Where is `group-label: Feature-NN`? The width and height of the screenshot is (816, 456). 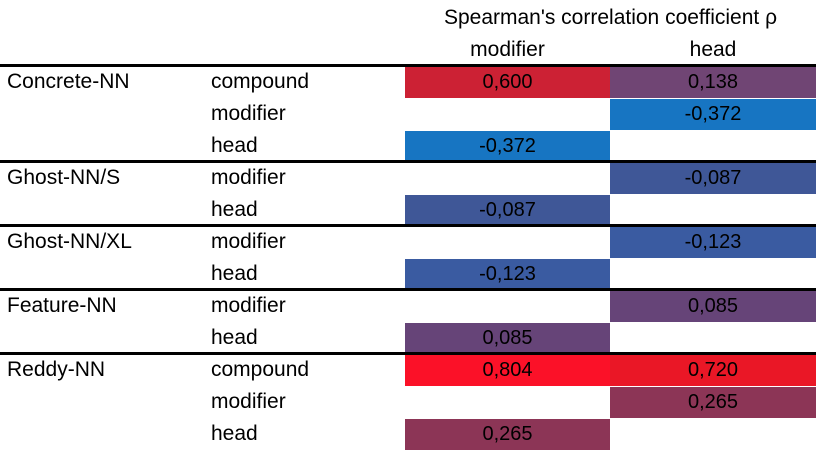
group-label: Feature-NN is located at coordinates (62, 305).